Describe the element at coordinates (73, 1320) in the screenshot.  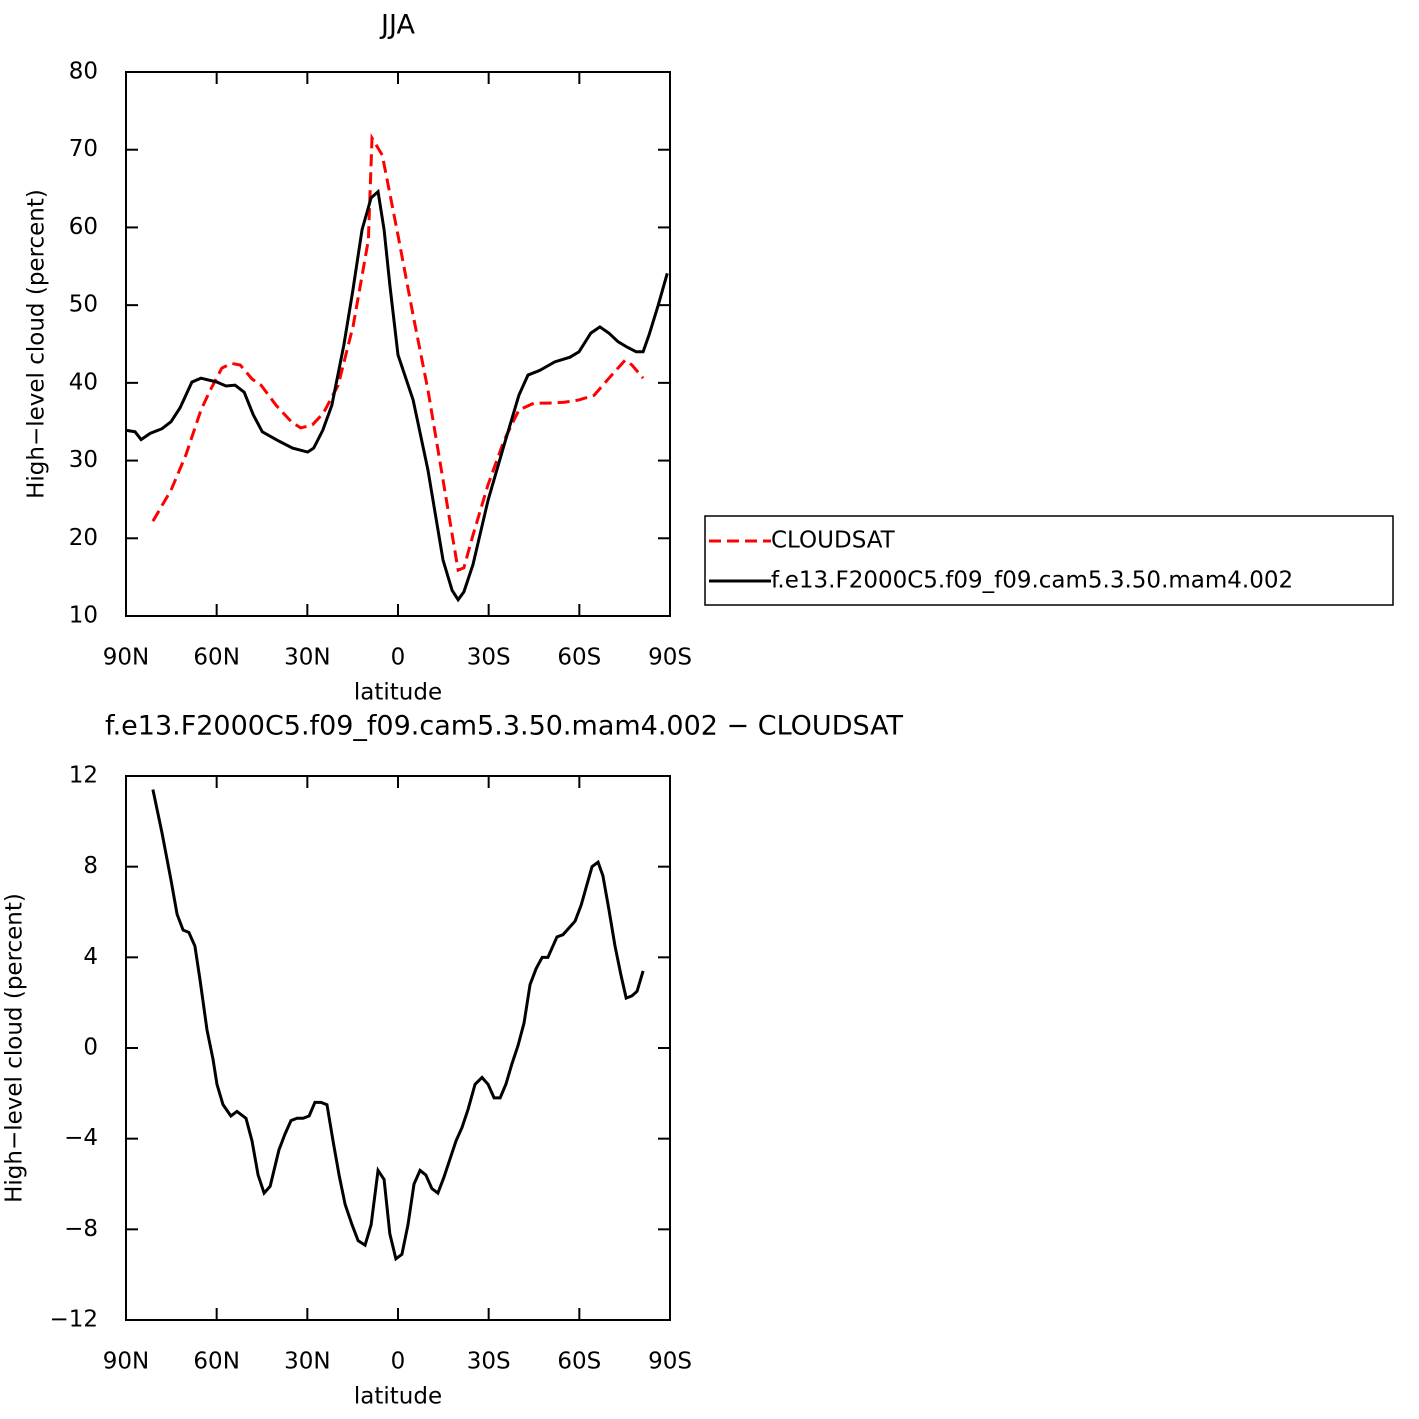
I see `y-tick-label: −12` at that location.